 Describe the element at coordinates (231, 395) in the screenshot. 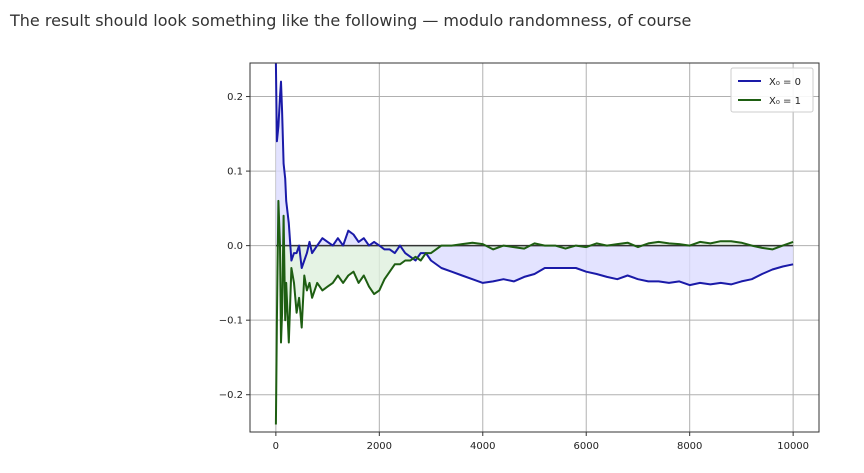

I see `y-tick-label: −0.2` at that location.